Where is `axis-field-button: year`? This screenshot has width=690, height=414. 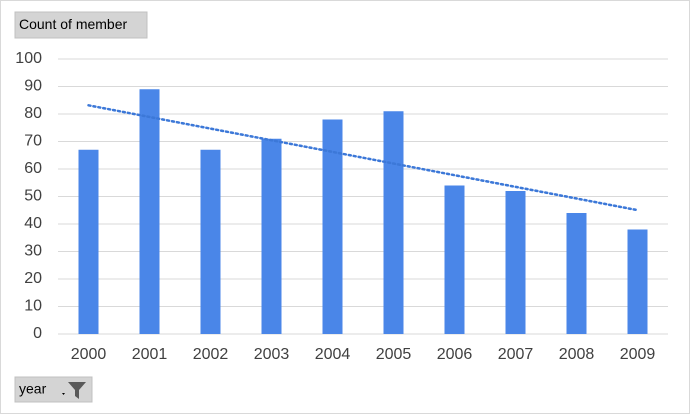 axis-field-button: year is located at coordinates (53, 389).